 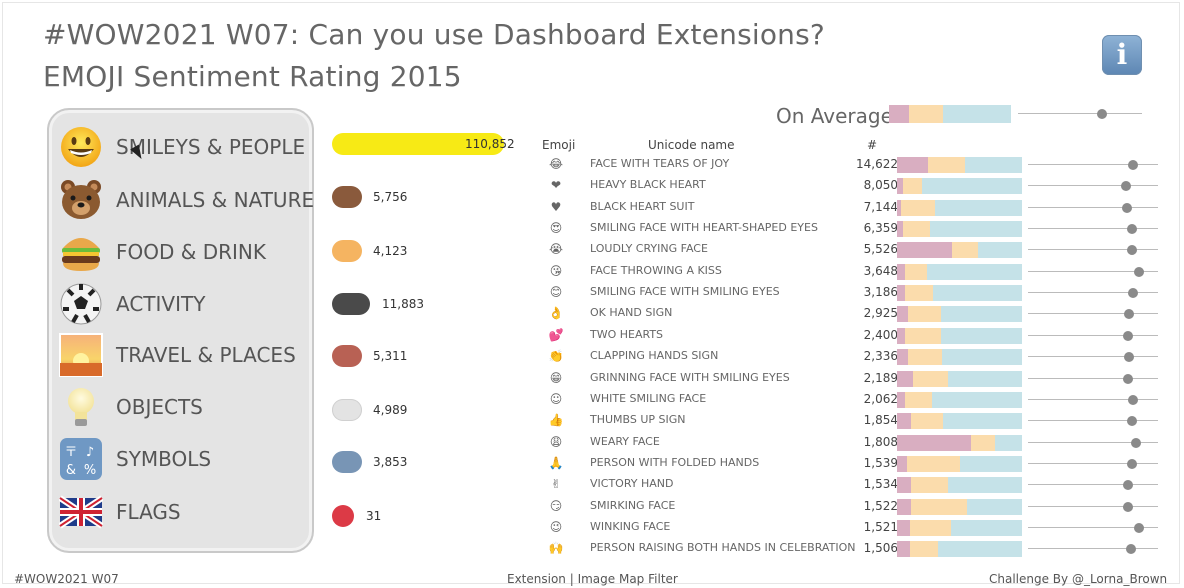 I want to click on emoji-count: 2,400, so click(x=880, y=334).